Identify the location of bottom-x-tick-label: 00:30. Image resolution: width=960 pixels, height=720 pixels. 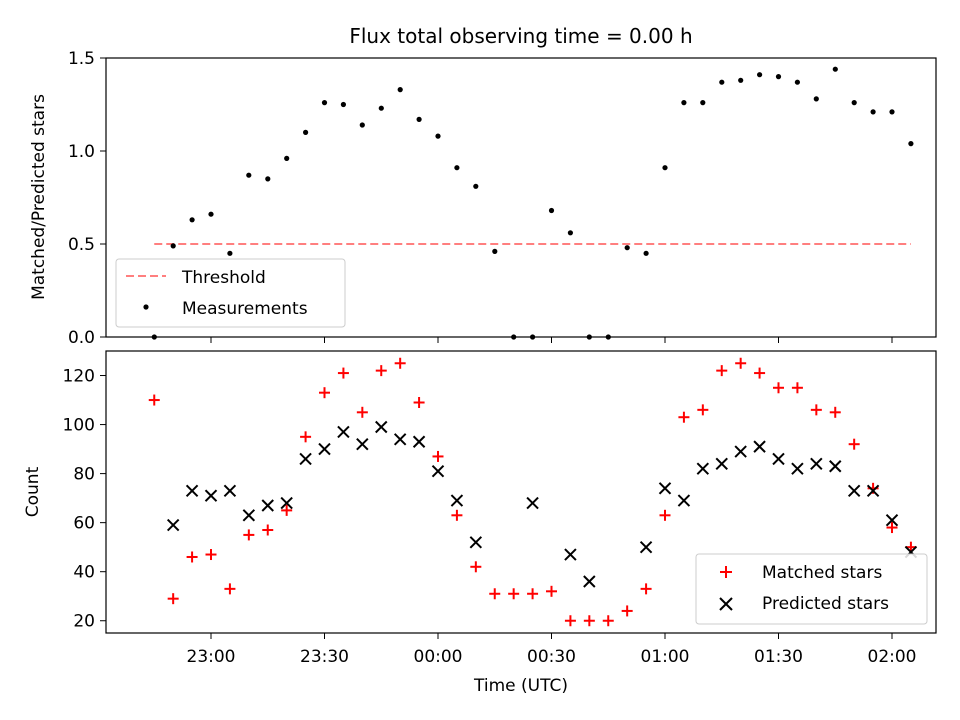
(551, 657).